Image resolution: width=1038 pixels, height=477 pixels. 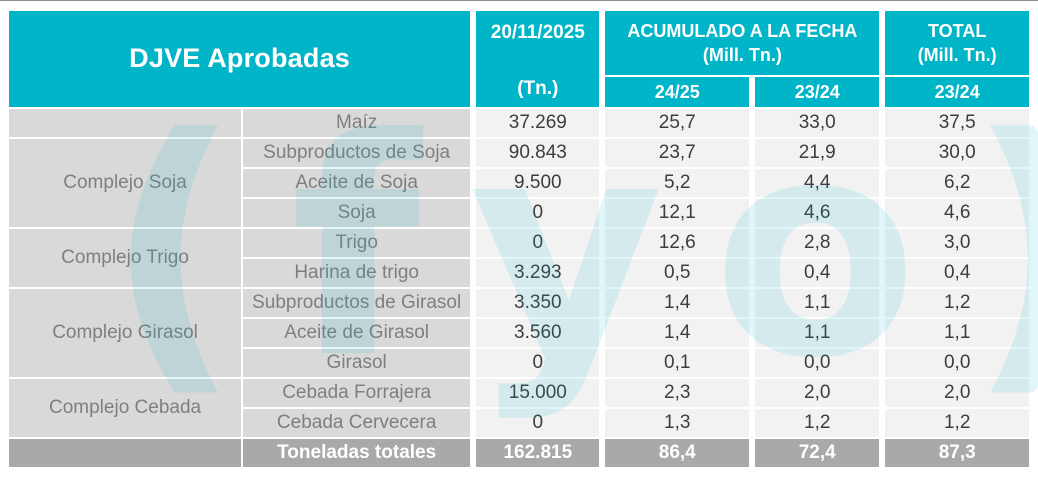 I want to click on totals-value-tn: 162.815, so click(x=537, y=453).